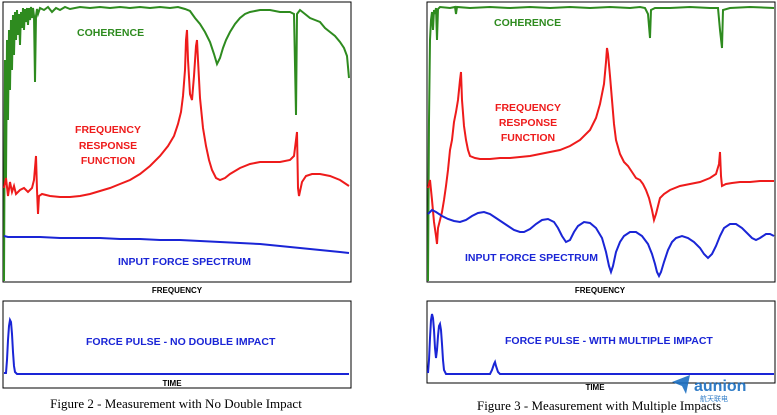 This screenshot has width=777, height=415. Describe the element at coordinates (714, 398) in the screenshot. I see `watermark-sub: 航天联电` at that location.